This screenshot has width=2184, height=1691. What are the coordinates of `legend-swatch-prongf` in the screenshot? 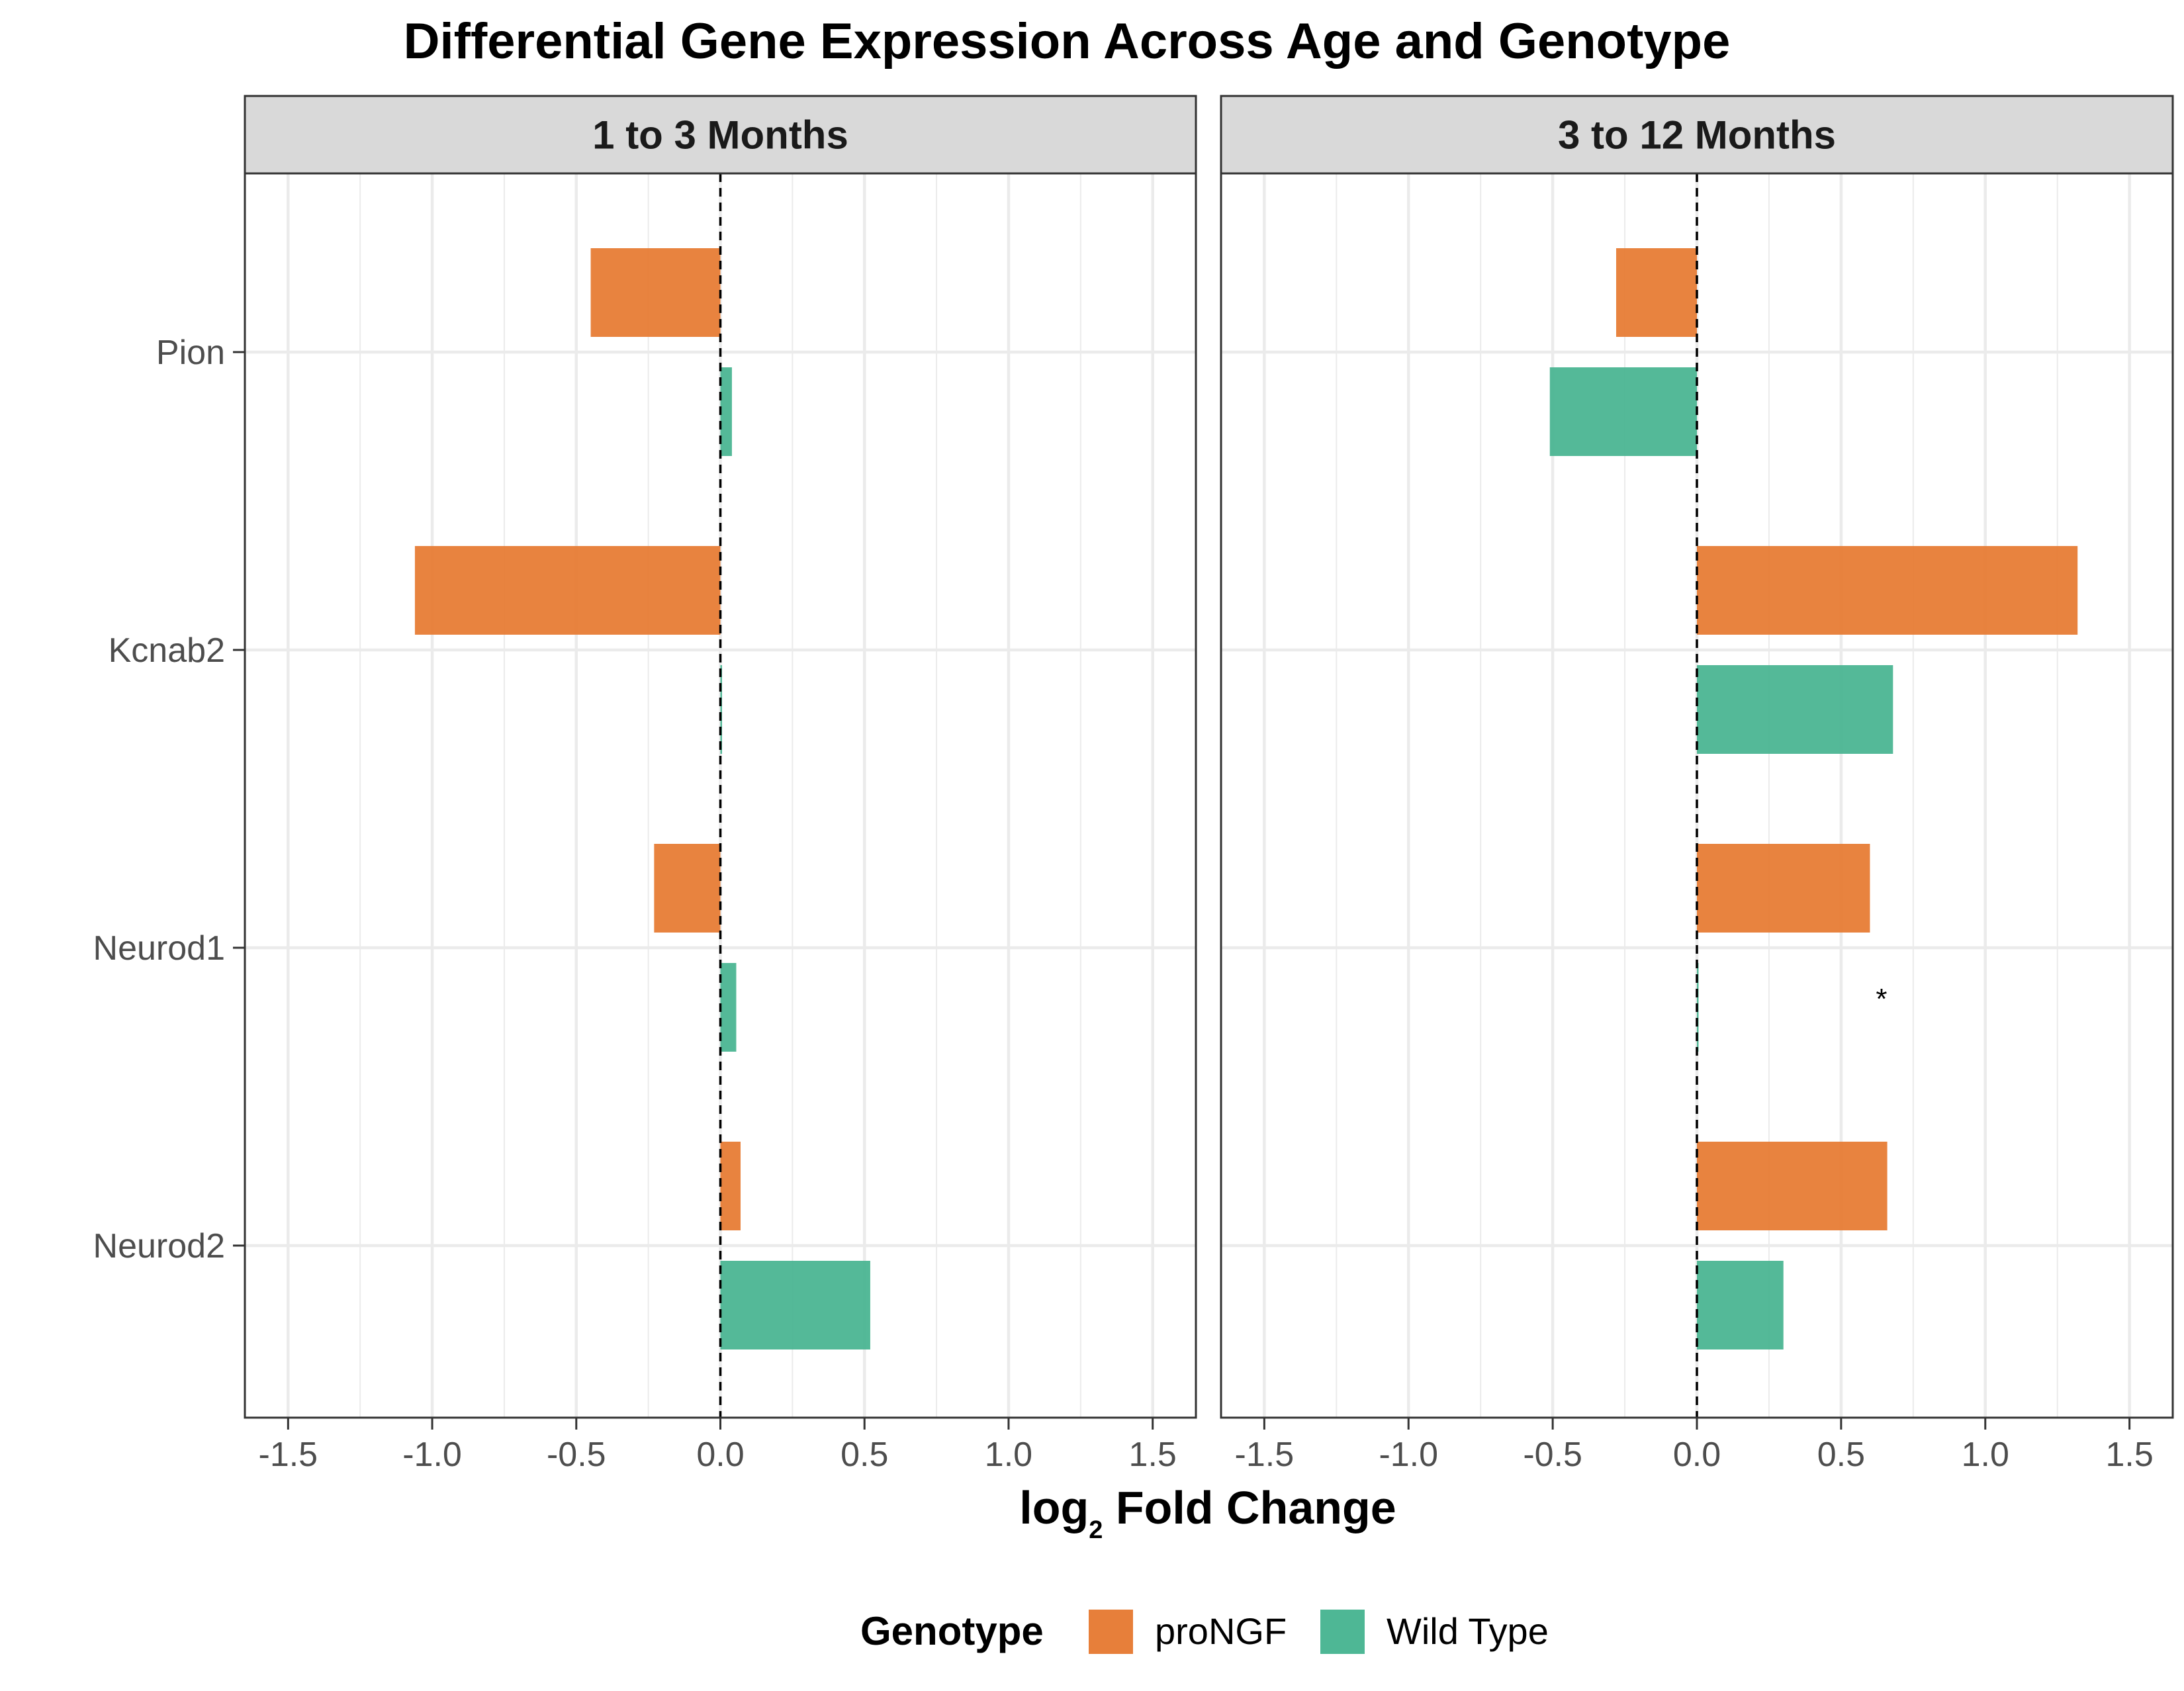 It's located at (1111, 1632).